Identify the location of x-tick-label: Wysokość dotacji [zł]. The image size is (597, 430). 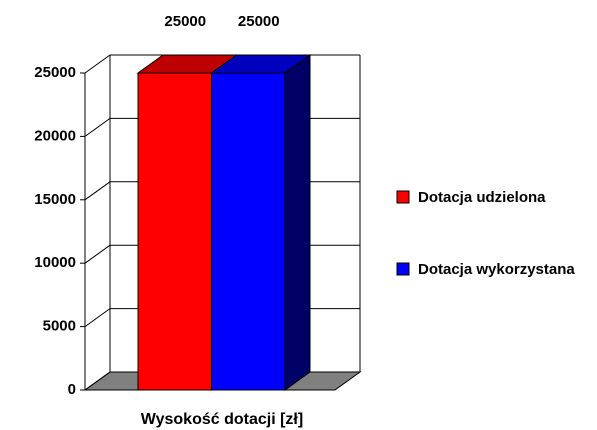
(222, 419).